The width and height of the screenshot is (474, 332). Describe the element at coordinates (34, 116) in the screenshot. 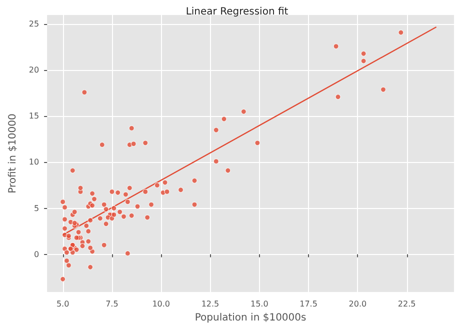

I see `y-tick-label: 15` at that location.